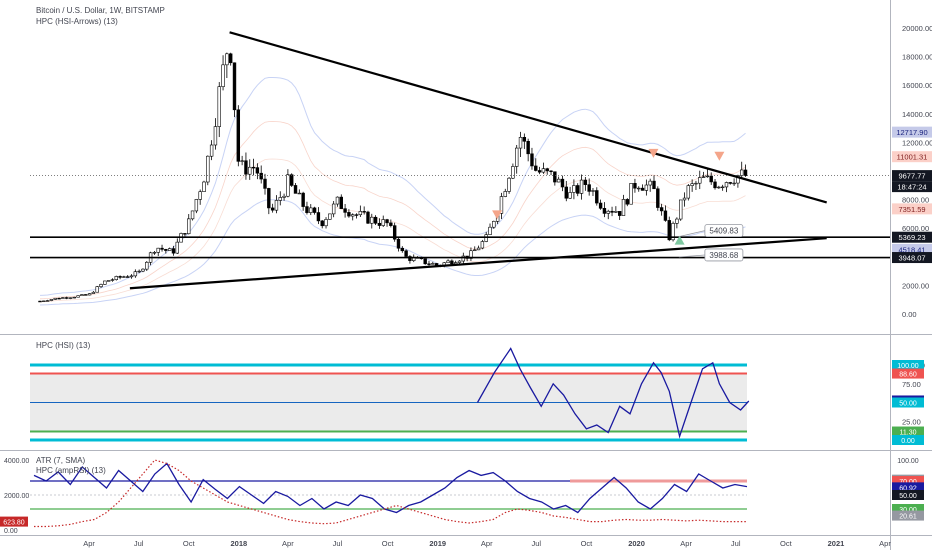 This screenshot has height=550, width=932. I want to click on ascending-trendline, so click(478, 263).